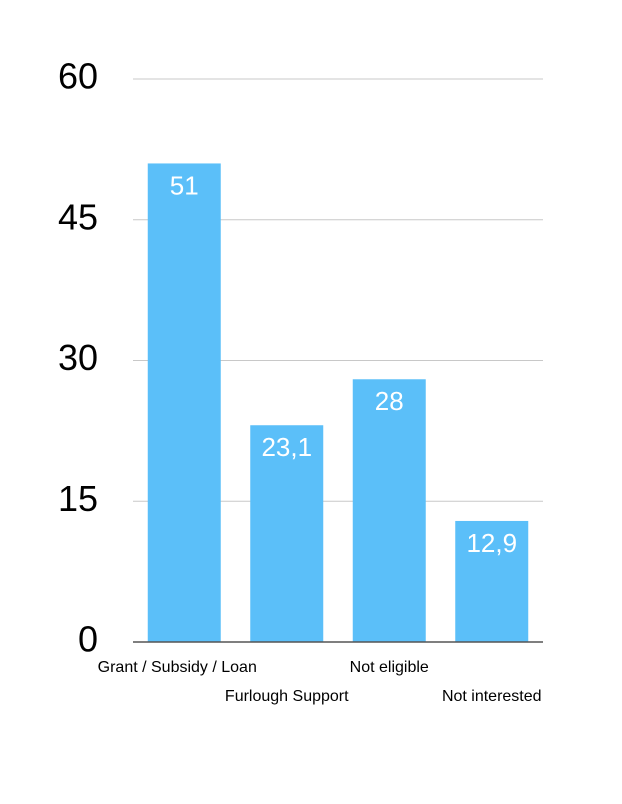 This screenshot has width=622, height=804. I want to click on y-tick-label: 0, so click(88, 639).